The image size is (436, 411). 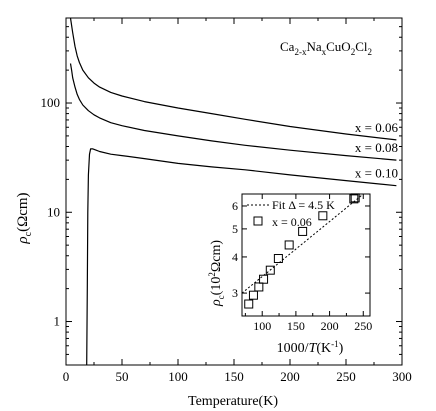 What do you see at coordinates (258, 221) in the screenshot?
I see `legend-point-swatch` at bounding box center [258, 221].